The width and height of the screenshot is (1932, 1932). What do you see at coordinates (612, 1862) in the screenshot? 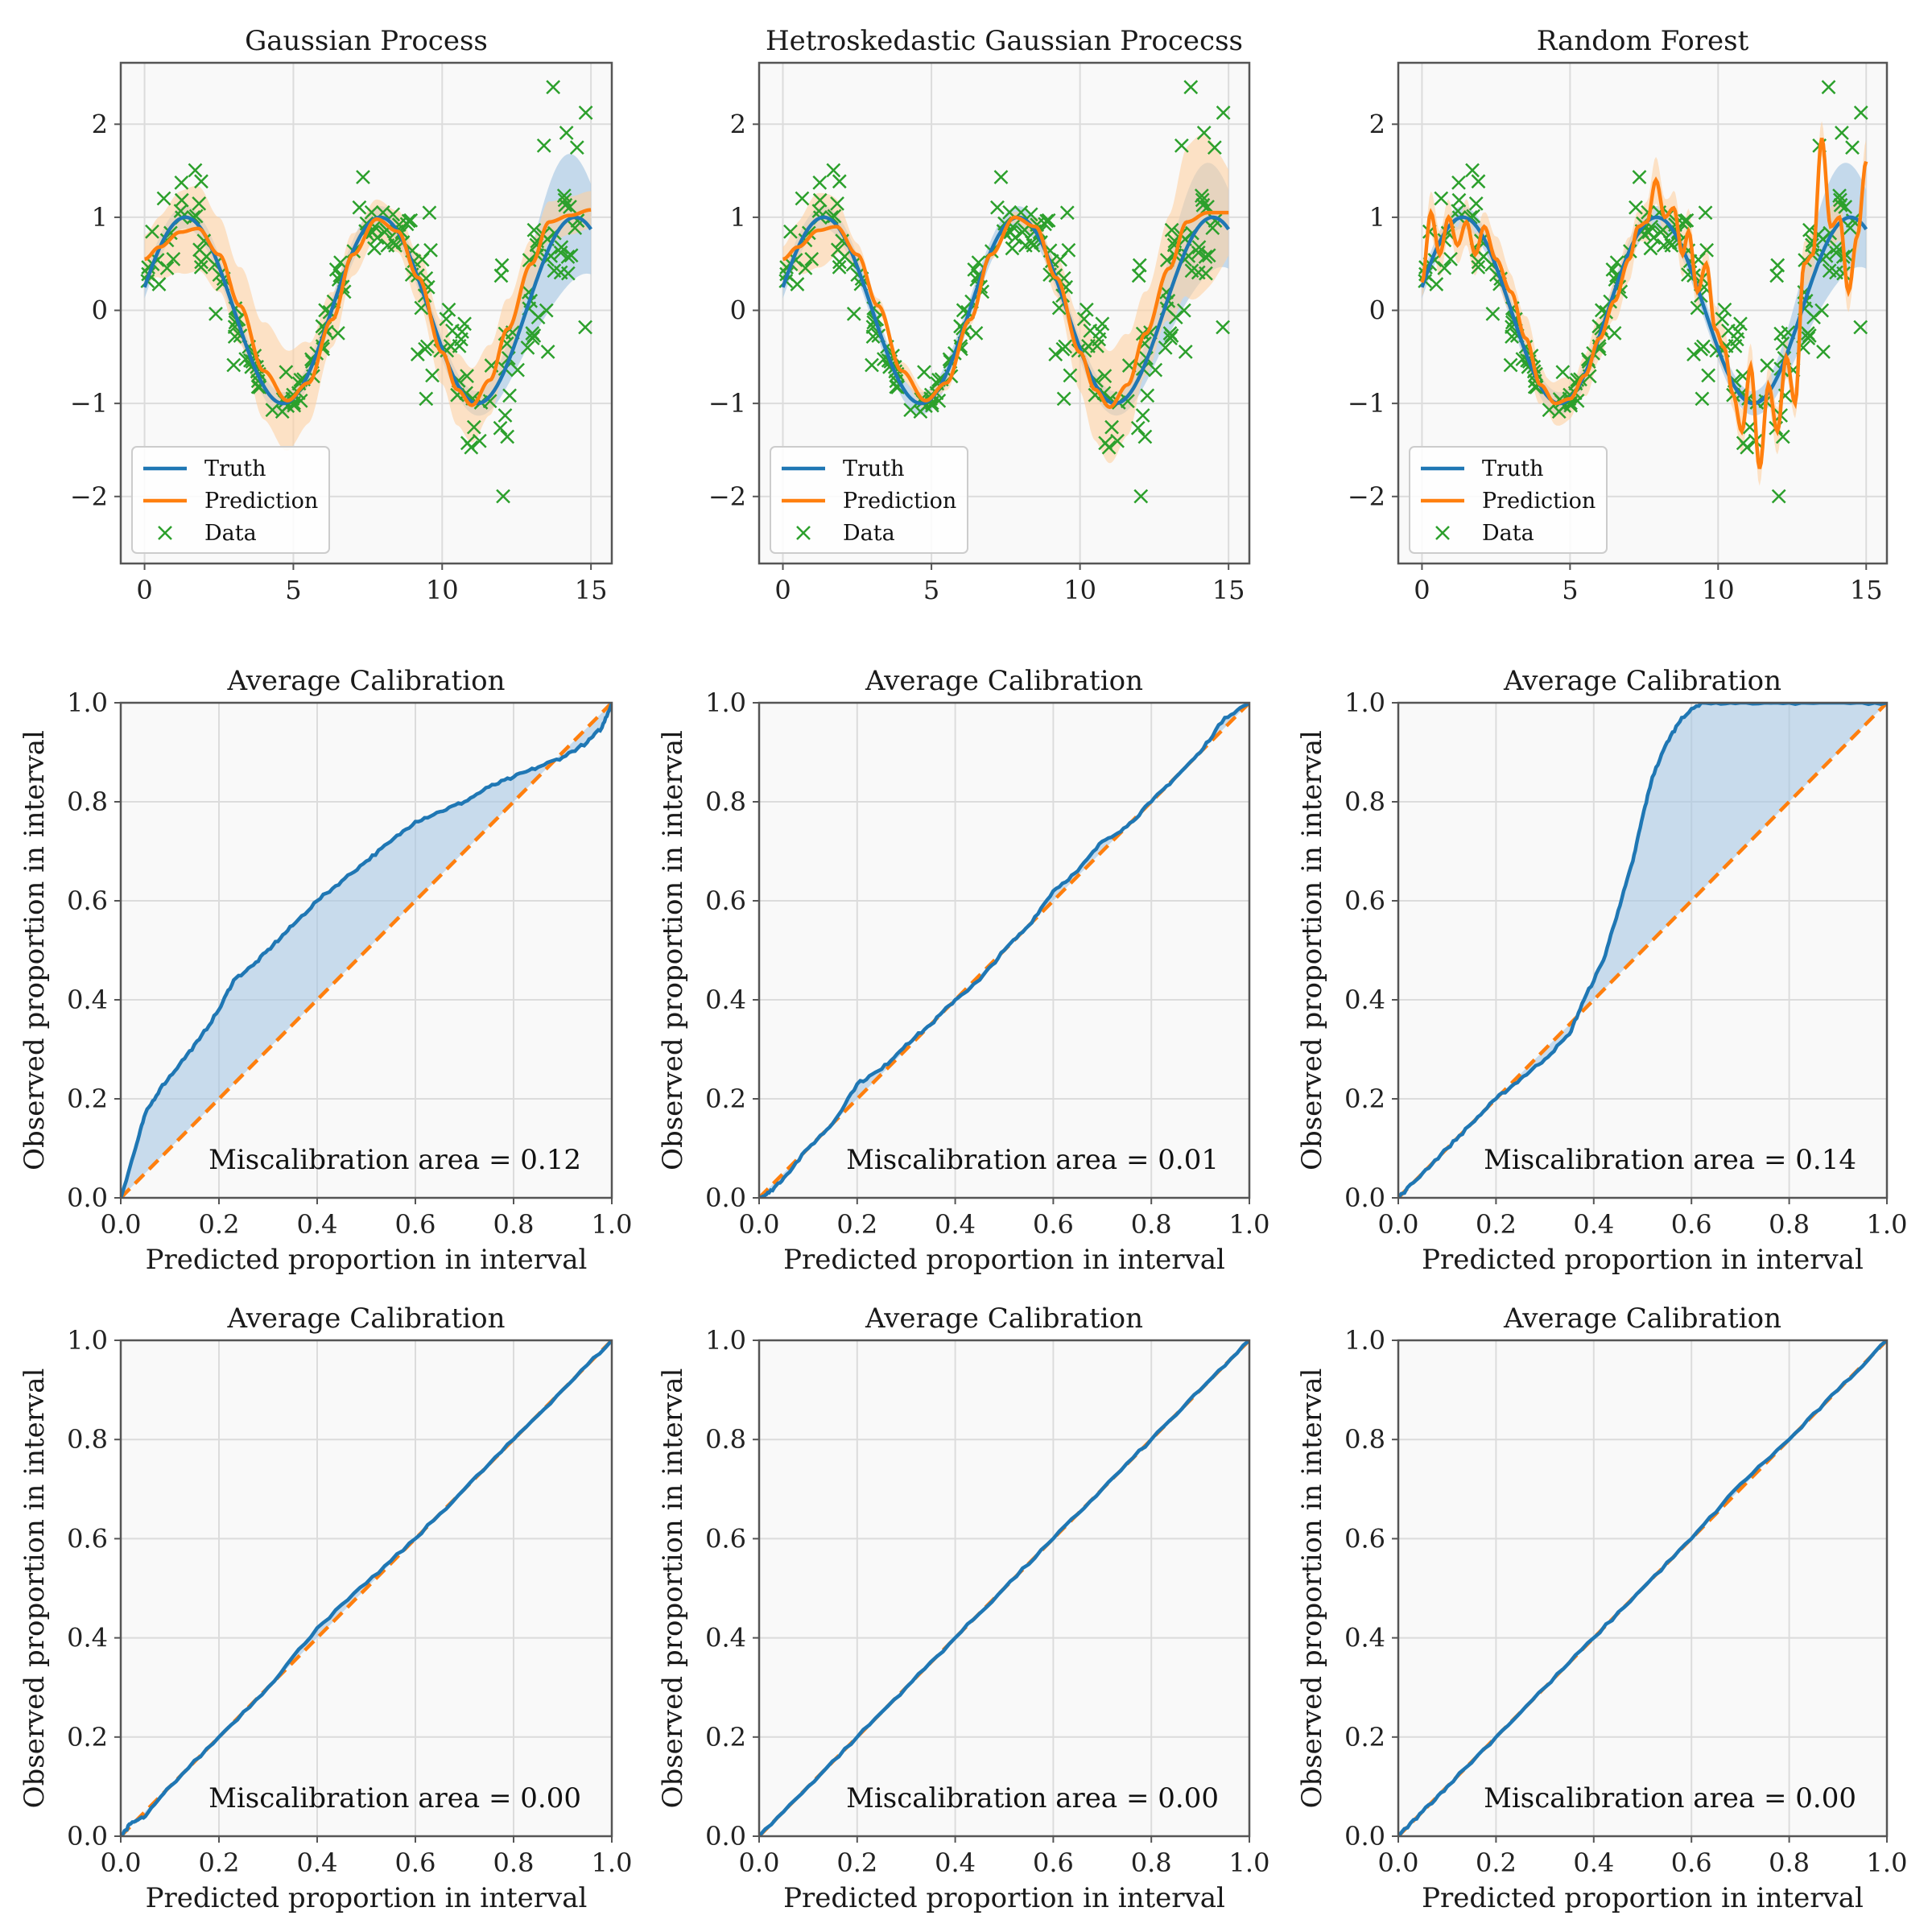
I see `x-tick-label: 1.0` at bounding box center [612, 1862].